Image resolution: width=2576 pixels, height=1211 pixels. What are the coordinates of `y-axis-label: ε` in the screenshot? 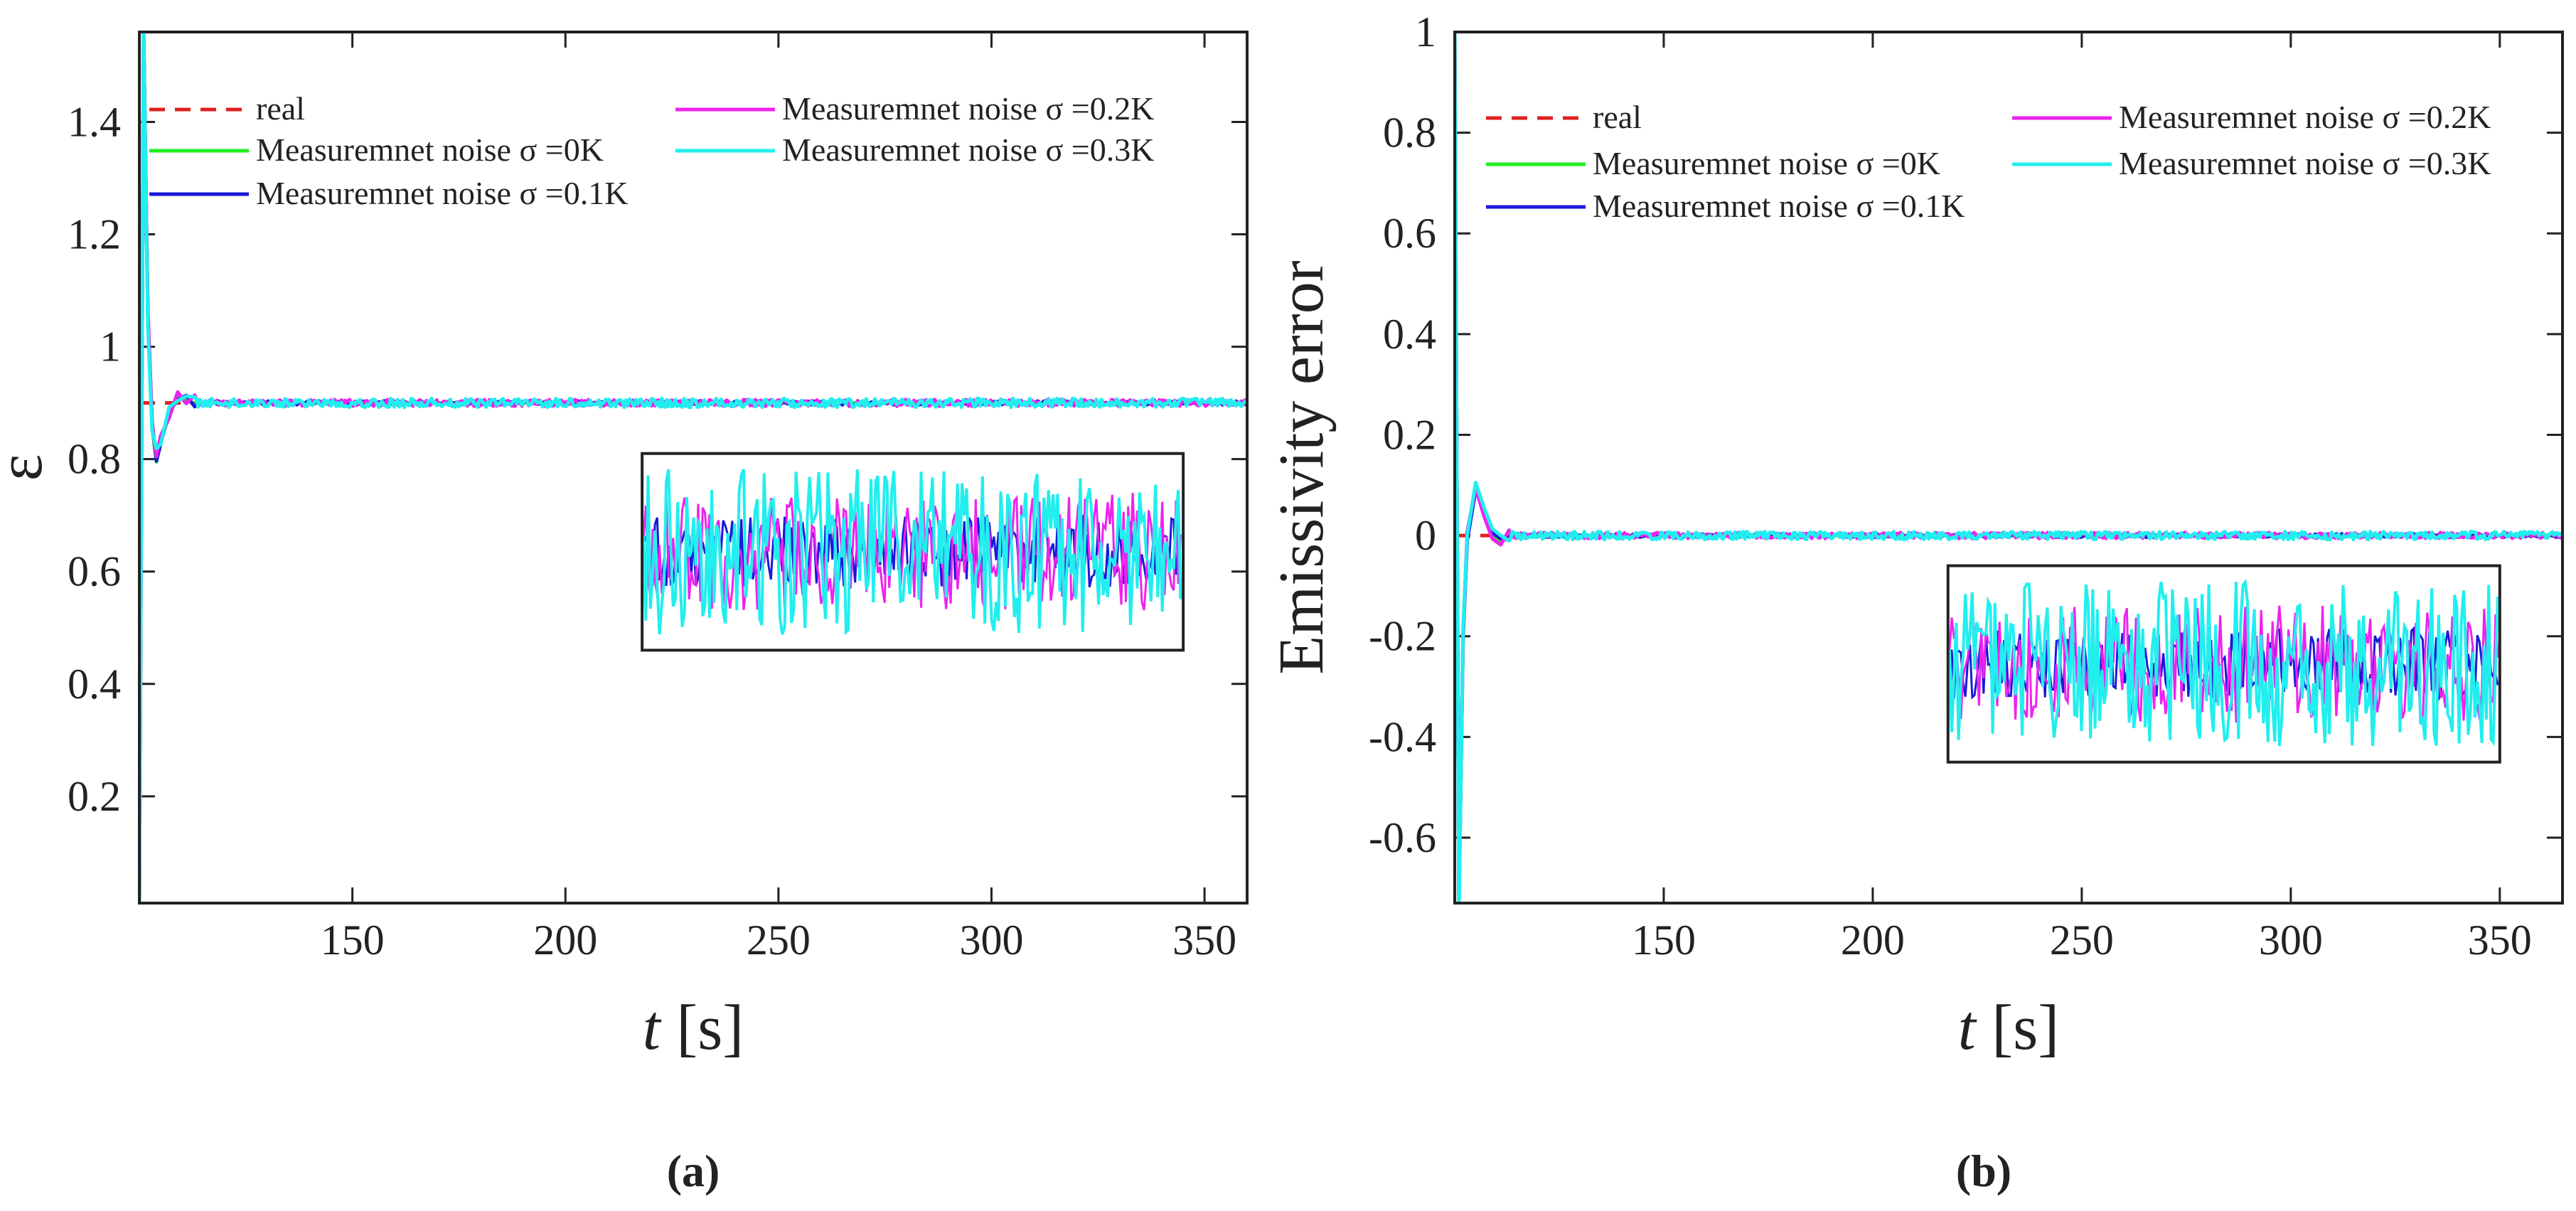 It's located at (28, 468).